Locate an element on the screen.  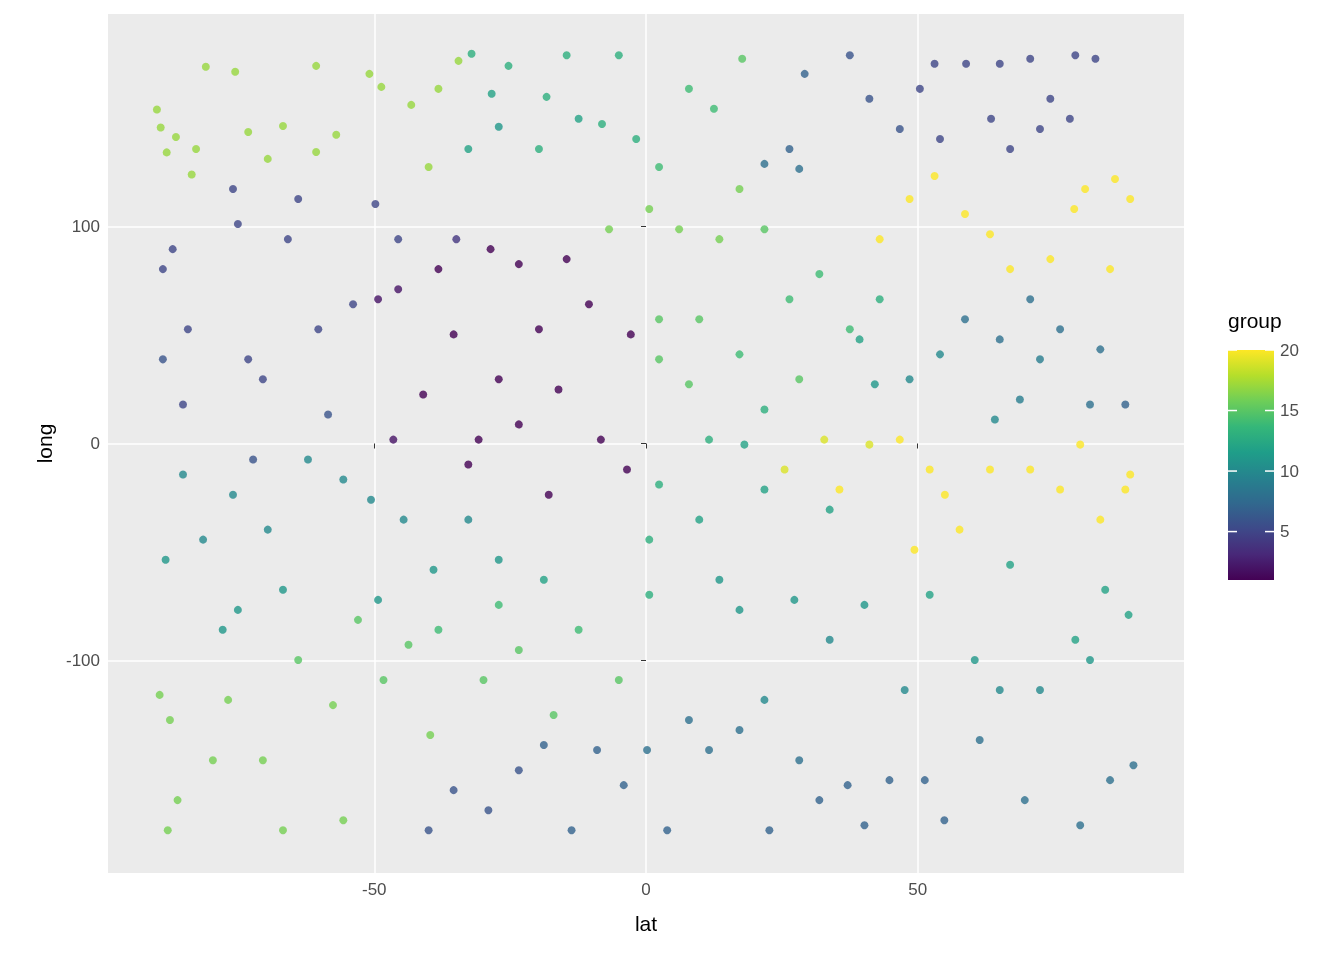
color-bar-label: 15 is located at coordinates (1289, 411).